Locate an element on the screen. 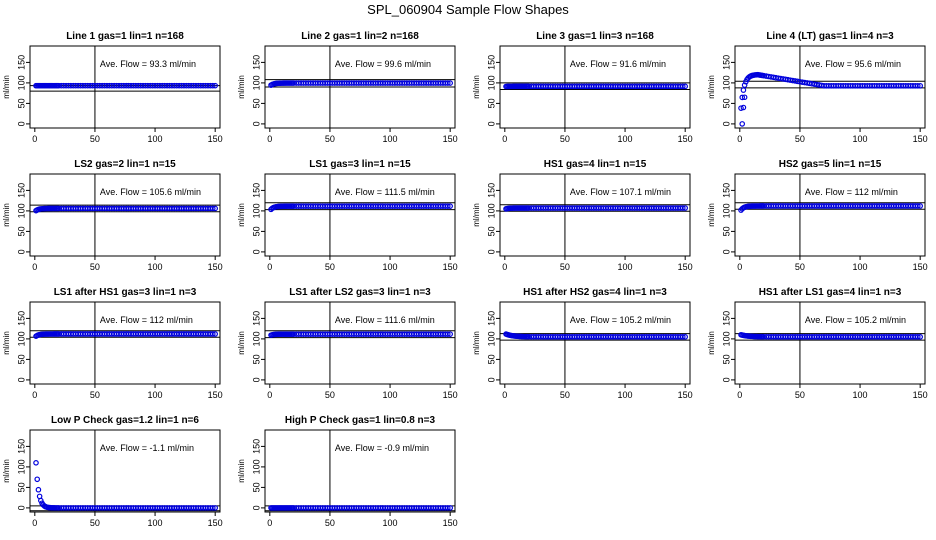  figure-title: SPL_060904 Sample Flow Shapes is located at coordinates (468, 9).